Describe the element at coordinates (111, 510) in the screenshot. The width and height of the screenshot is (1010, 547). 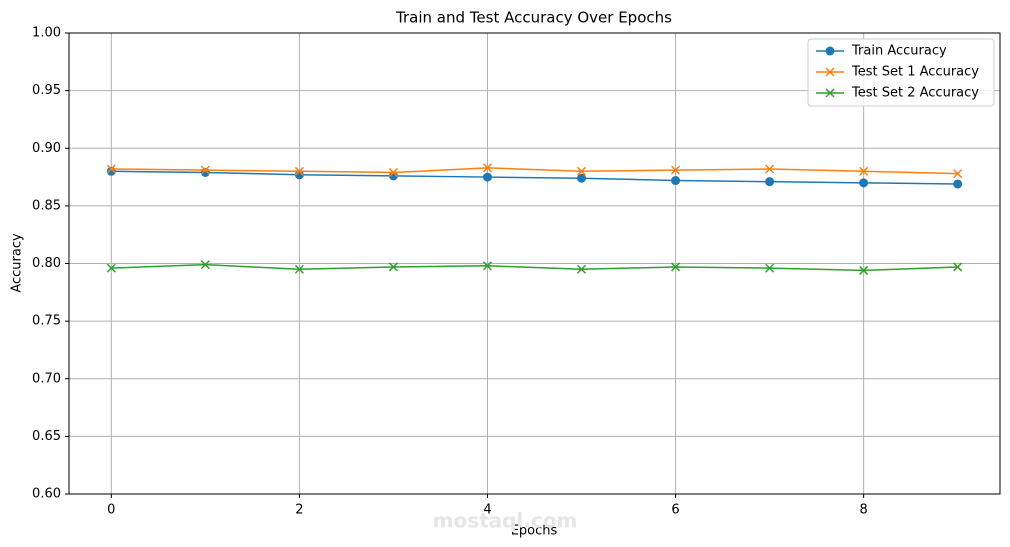
I see `x-tick-label: 0` at that location.